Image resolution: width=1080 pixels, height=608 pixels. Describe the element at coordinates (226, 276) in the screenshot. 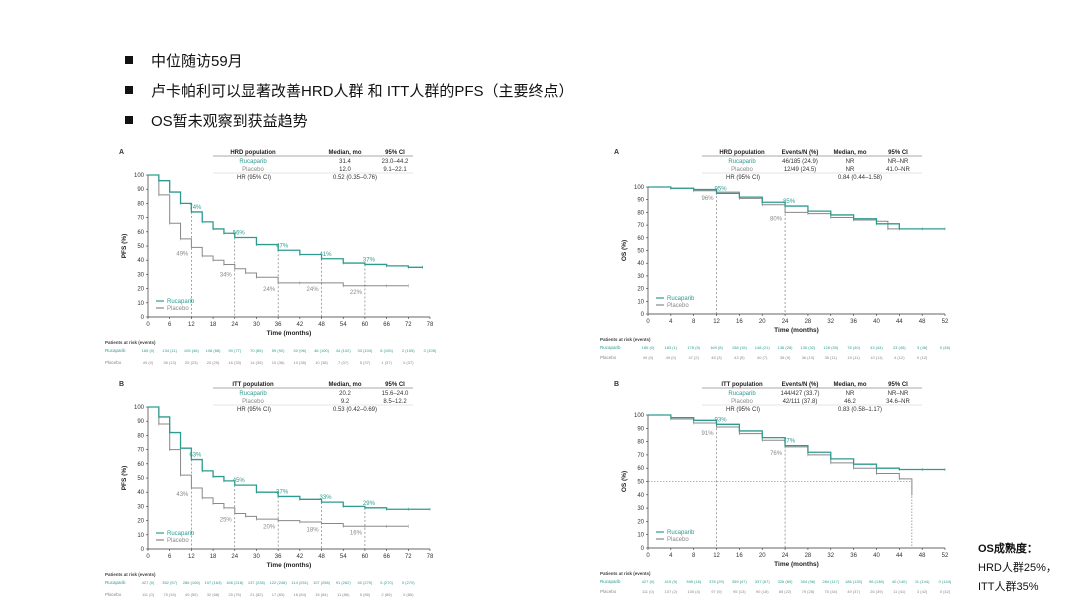

I see `landmark-label: 34%` at that location.